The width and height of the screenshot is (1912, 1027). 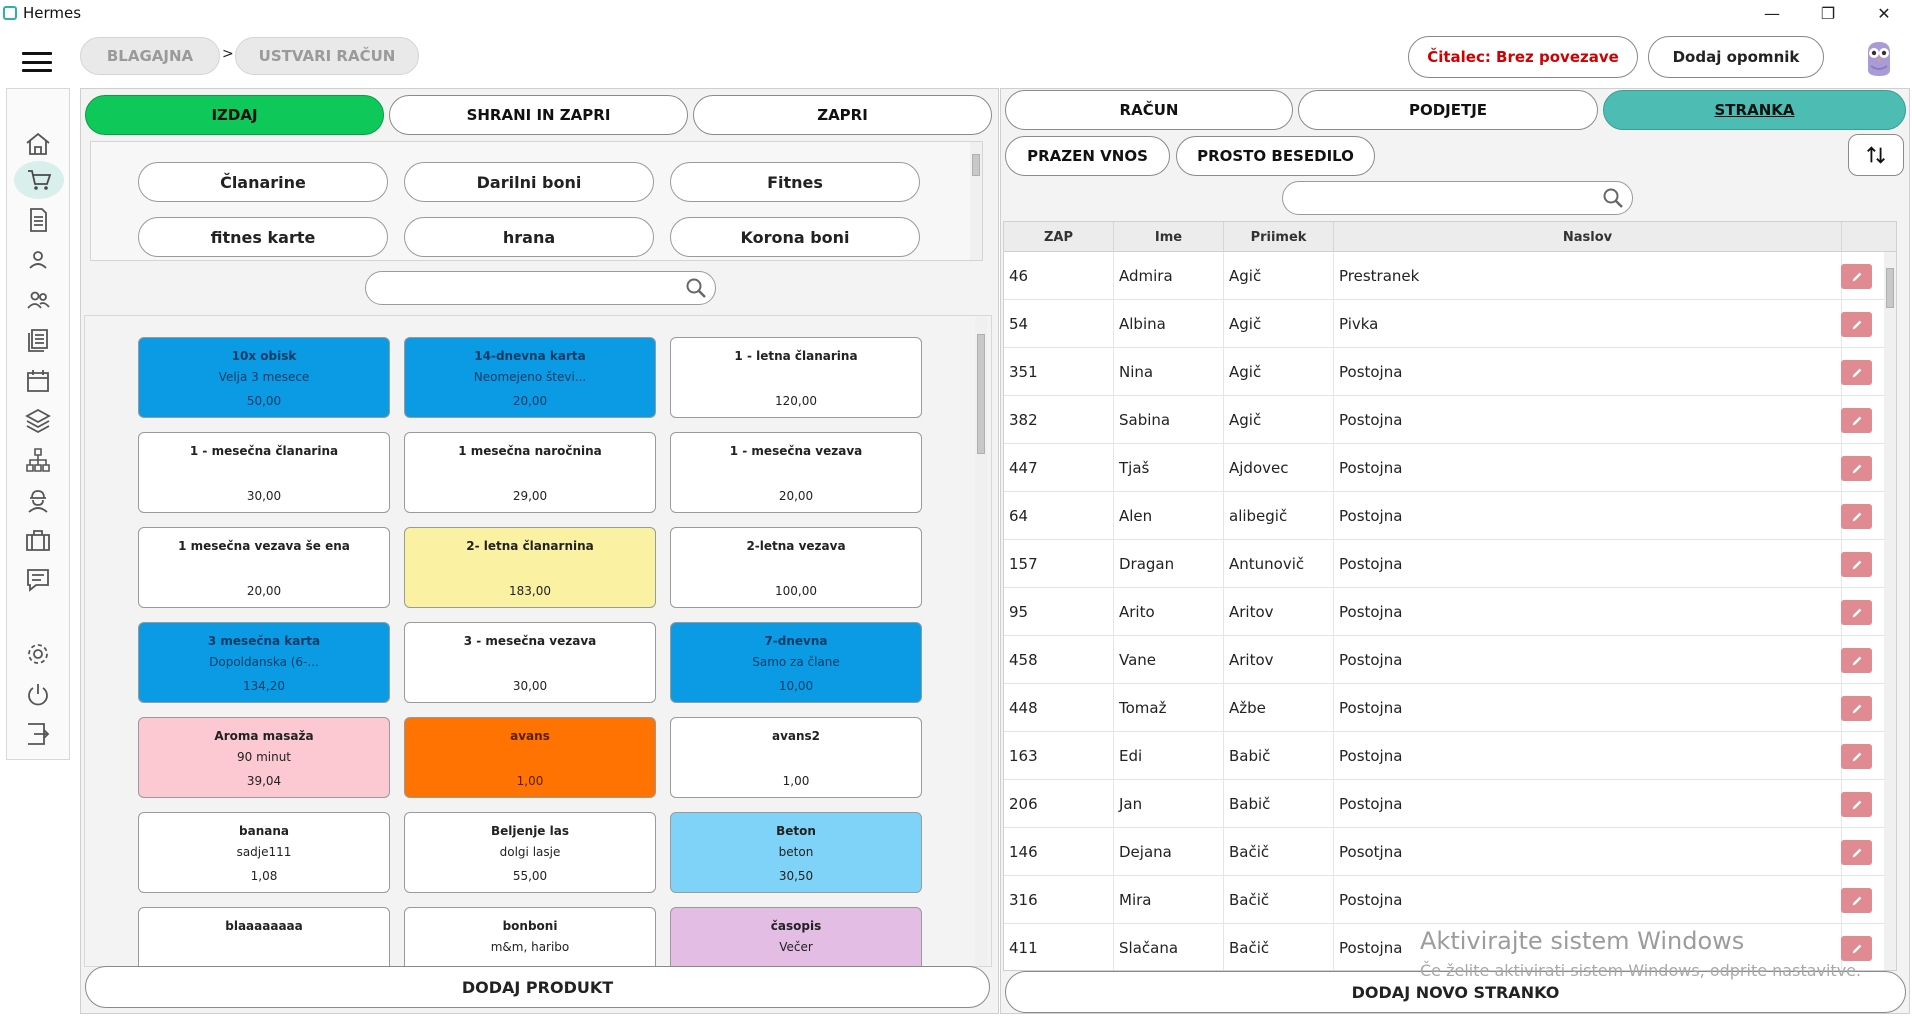 I want to click on category-hrana: hrana, so click(x=529, y=237).